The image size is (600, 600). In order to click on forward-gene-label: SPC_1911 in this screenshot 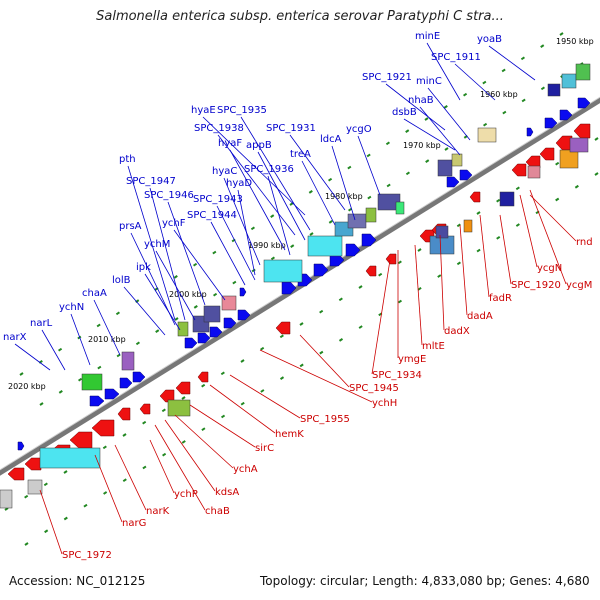, I will do `click(456, 57)`.